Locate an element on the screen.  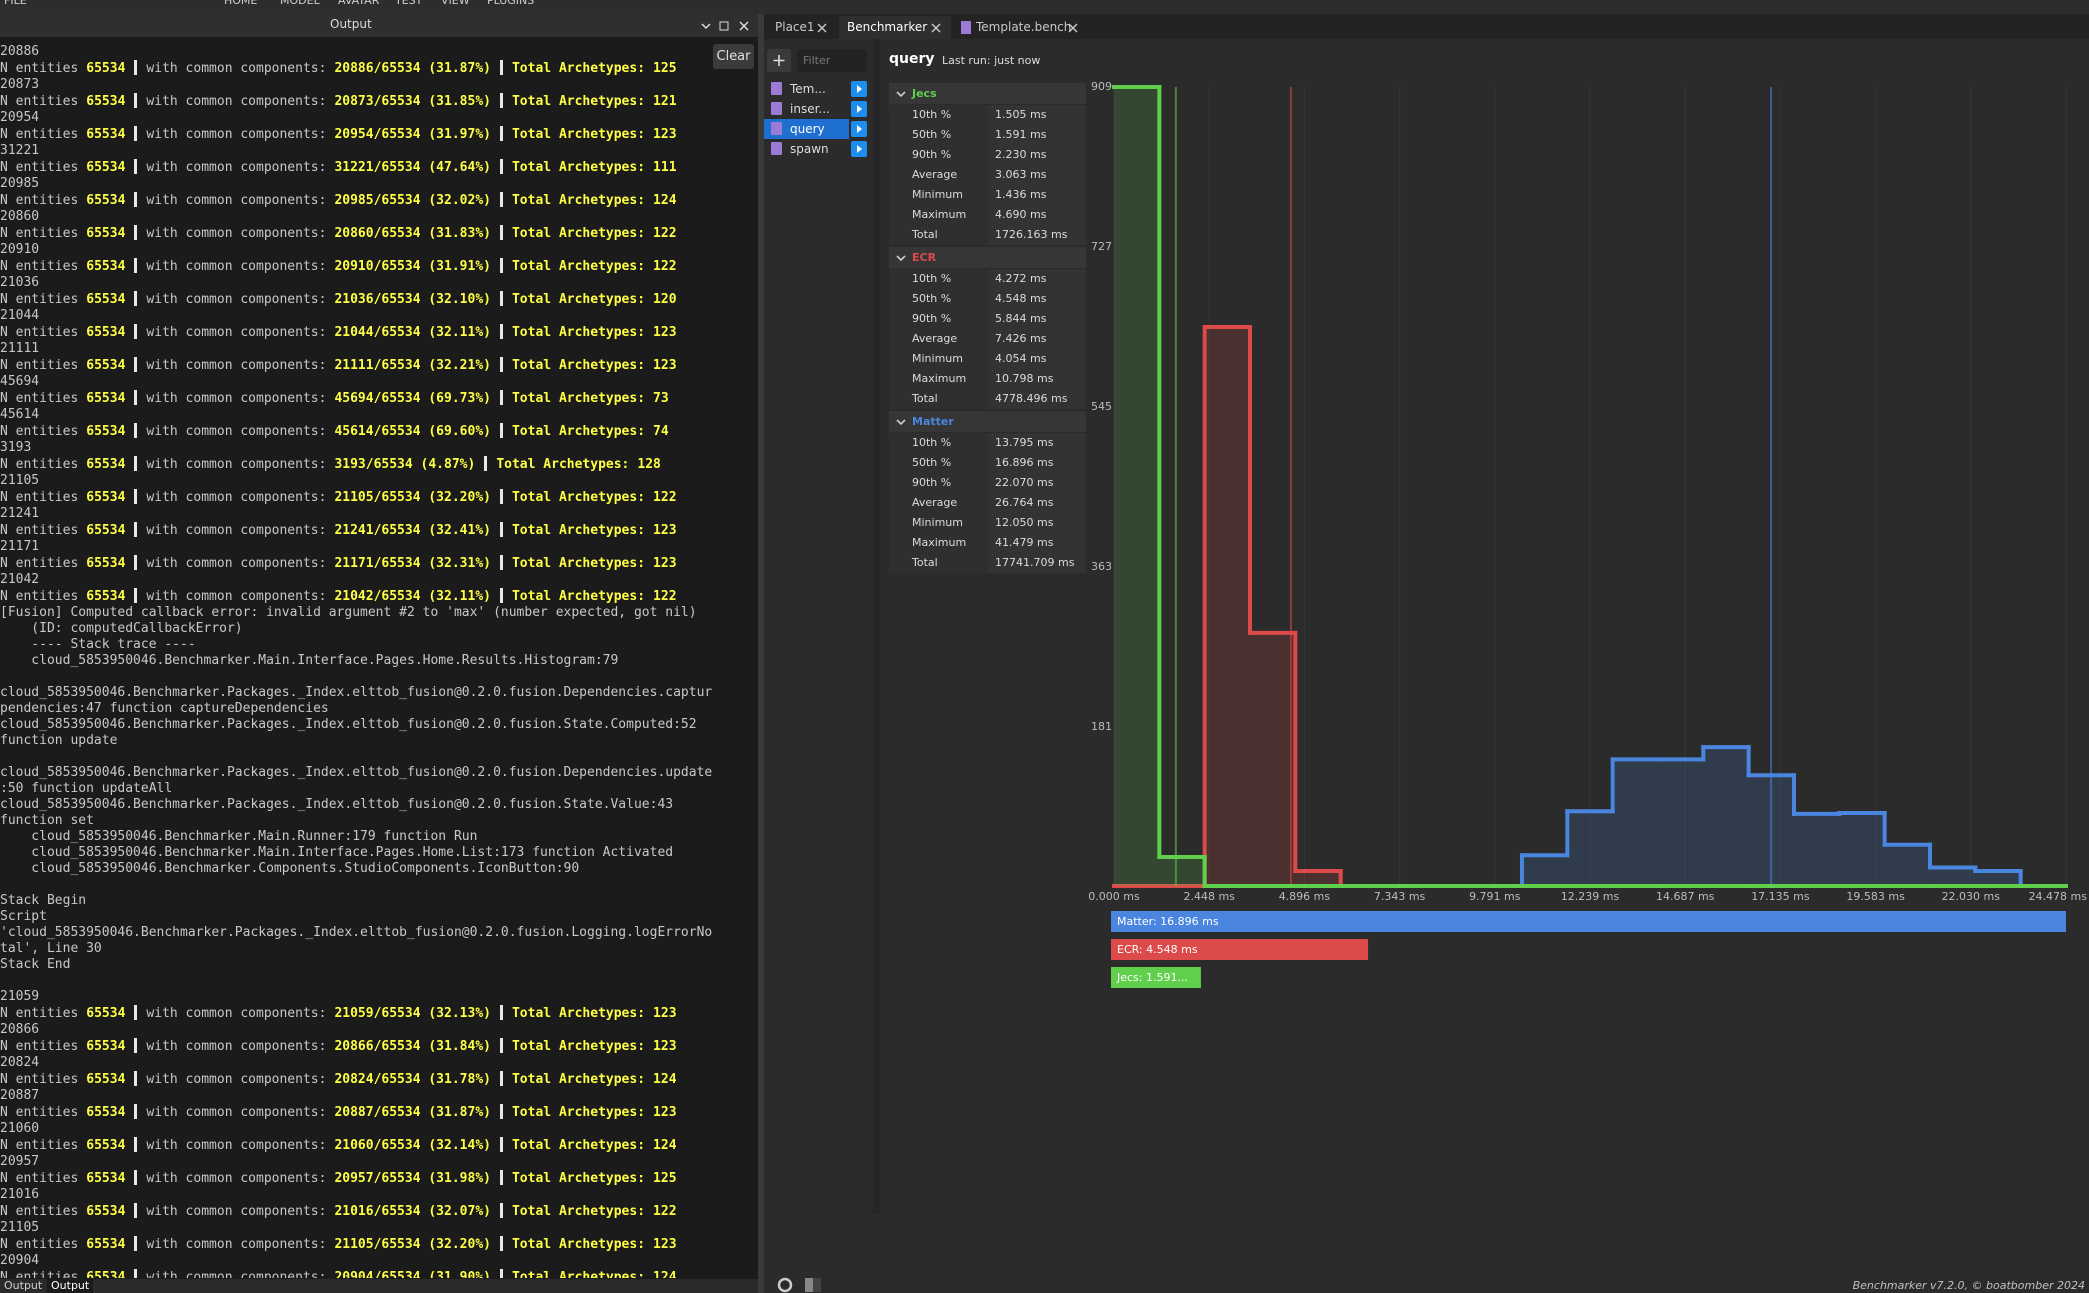
menu-item: FILE is located at coordinates (15, 3).